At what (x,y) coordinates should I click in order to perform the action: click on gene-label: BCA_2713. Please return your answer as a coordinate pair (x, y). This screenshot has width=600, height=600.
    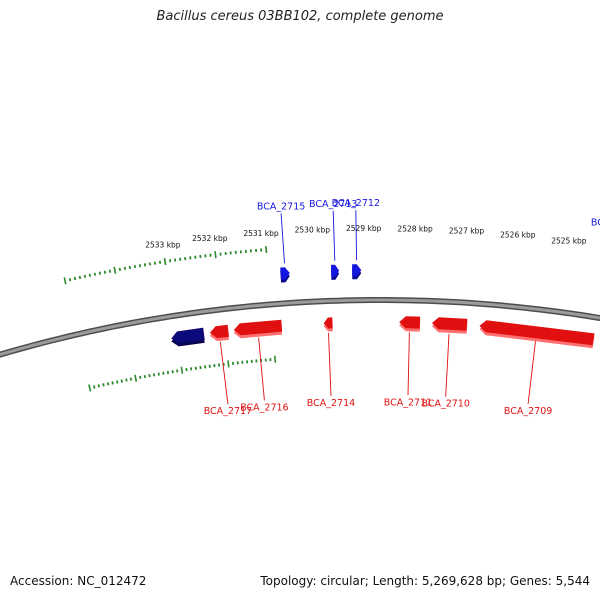
    Looking at the image, I should click on (333, 204).